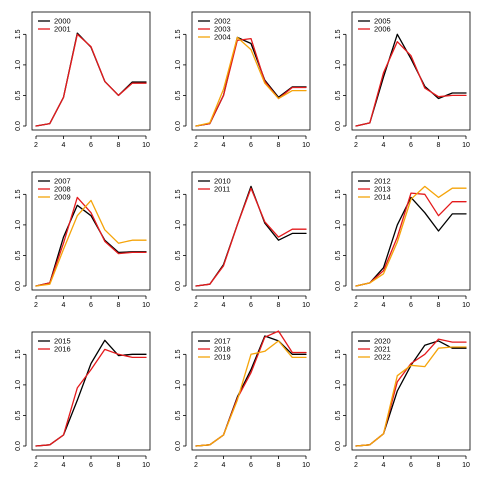 This screenshot has width=480, height=480. I want to click on legend-label-2009: 2009, so click(62, 197).